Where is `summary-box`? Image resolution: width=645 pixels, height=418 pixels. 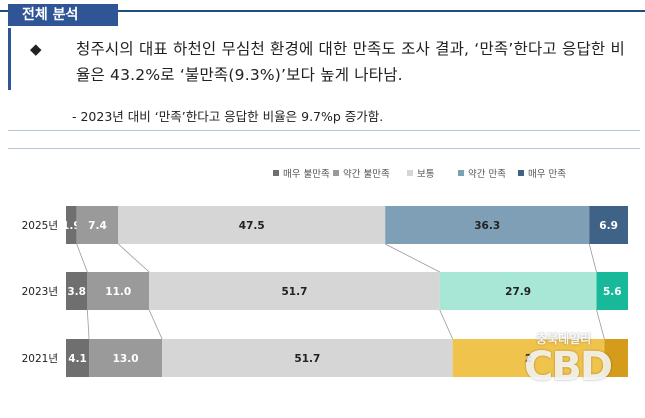
summary-box is located at coordinates (323, 59).